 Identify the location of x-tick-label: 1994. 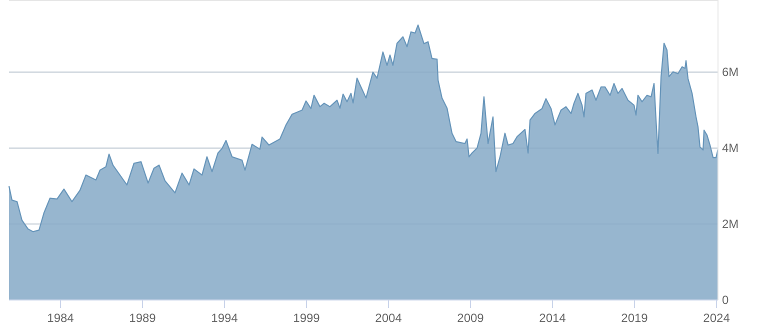
(224, 318).